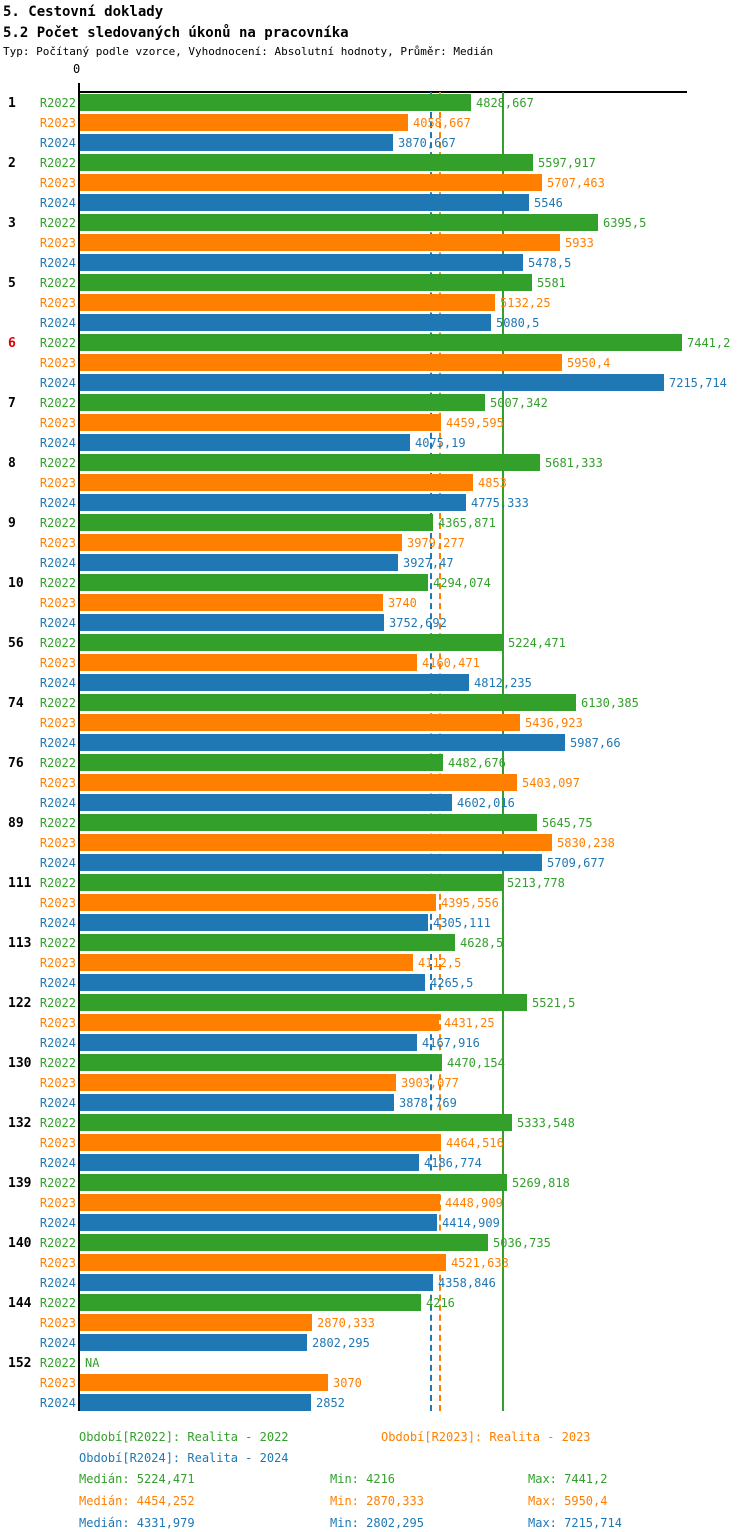 The height and width of the screenshot is (1532, 750). Describe the element at coordinates (20, 1063) in the screenshot. I see `group-id-label: 130` at that location.